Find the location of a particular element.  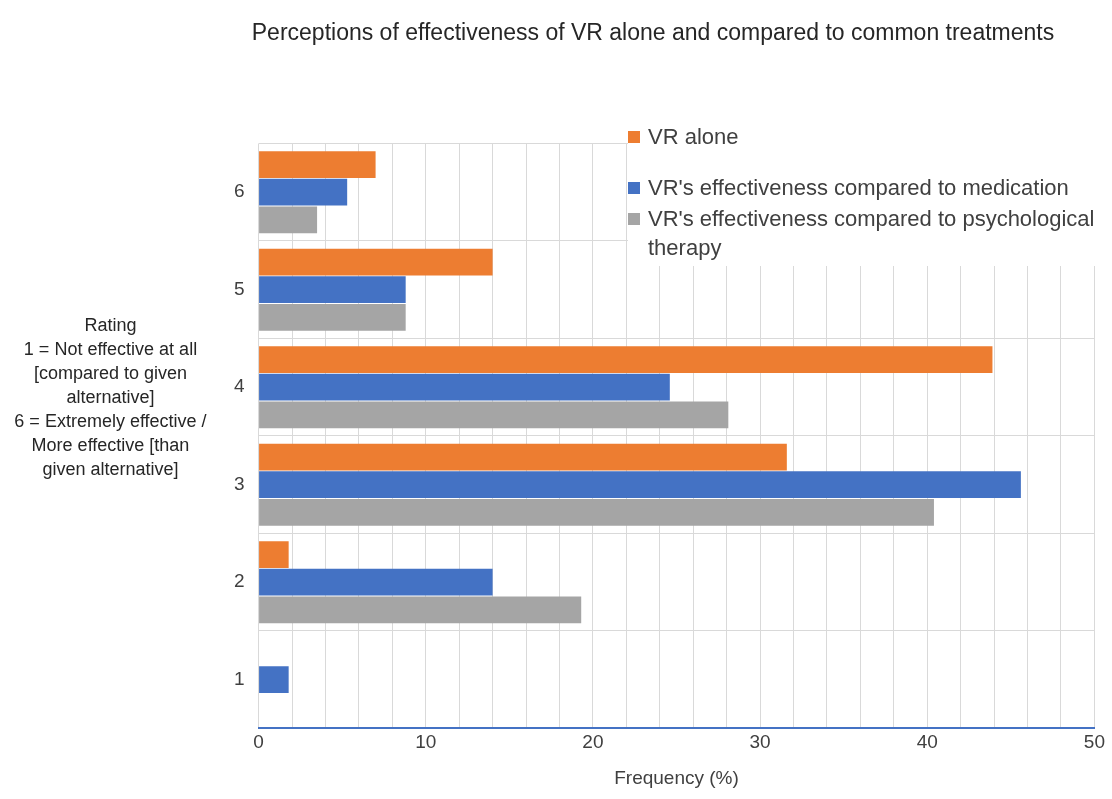

x-tick-label: 0 is located at coordinates (258, 742).